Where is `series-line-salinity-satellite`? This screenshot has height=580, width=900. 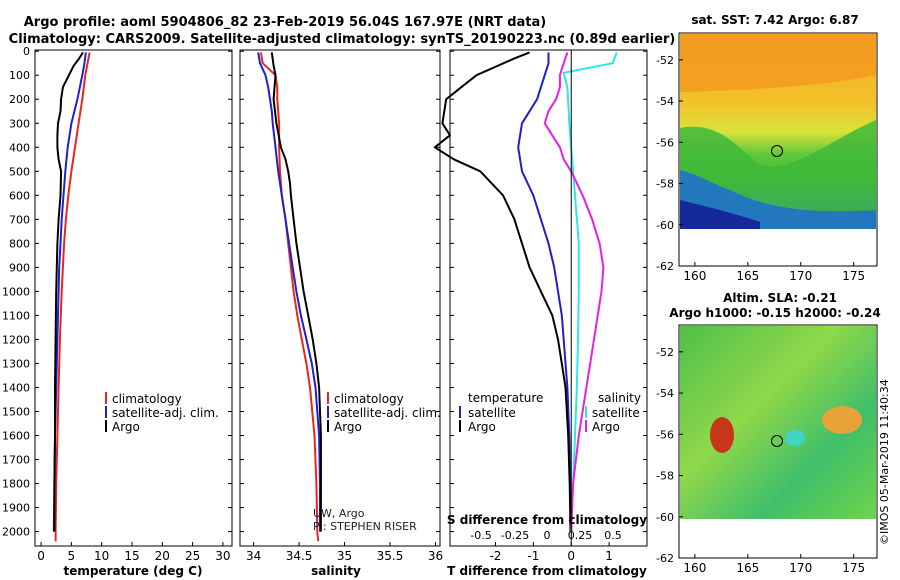
series-line-salinity-satellite is located at coordinates (590, 292).